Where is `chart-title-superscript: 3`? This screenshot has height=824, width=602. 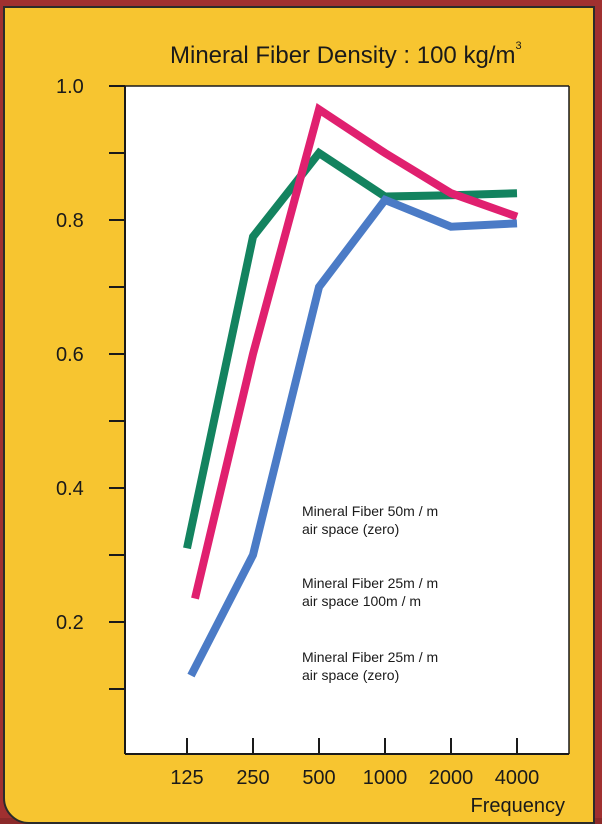 chart-title-superscript: 3 is located at coordinates (518, 46).